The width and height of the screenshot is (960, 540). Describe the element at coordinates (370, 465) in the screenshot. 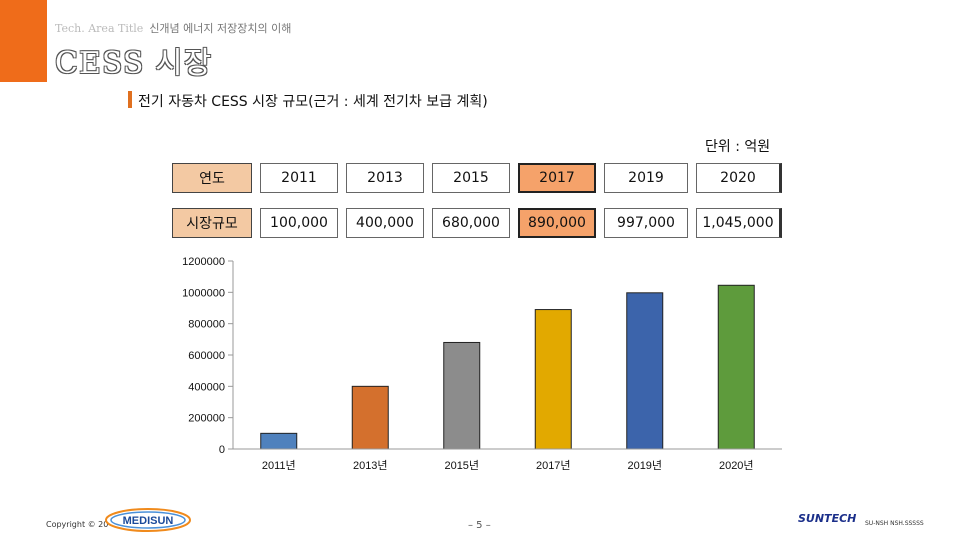

I see `x-tick-label: 2013년` at that location.